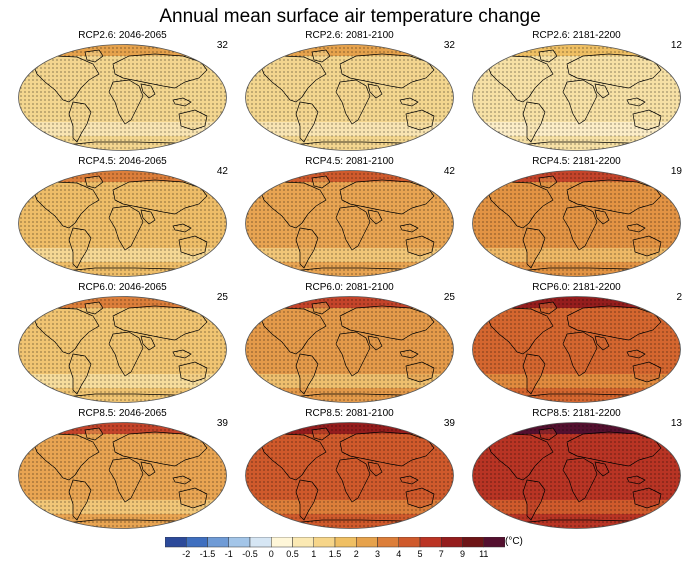 This screenshot has width=700, height=570. I want to click on map-panel: RCP8.5: 2046-2065 39, so click(122, 470).